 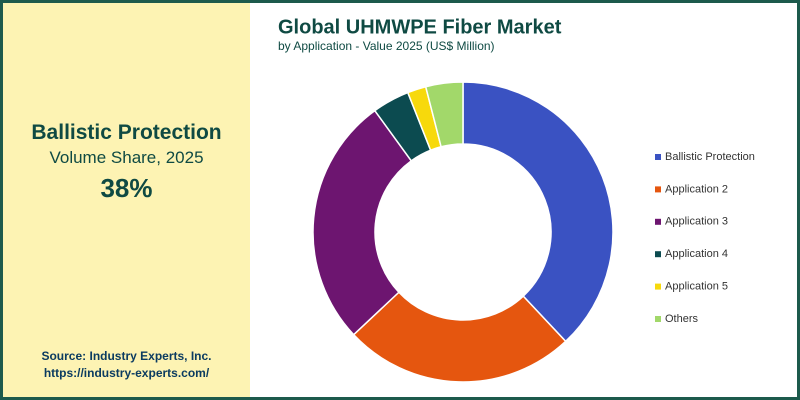 What do you see at coordinates (682, 319) in the screenshot?
I see `legend-label: Others` at bounding box center [682, 319].